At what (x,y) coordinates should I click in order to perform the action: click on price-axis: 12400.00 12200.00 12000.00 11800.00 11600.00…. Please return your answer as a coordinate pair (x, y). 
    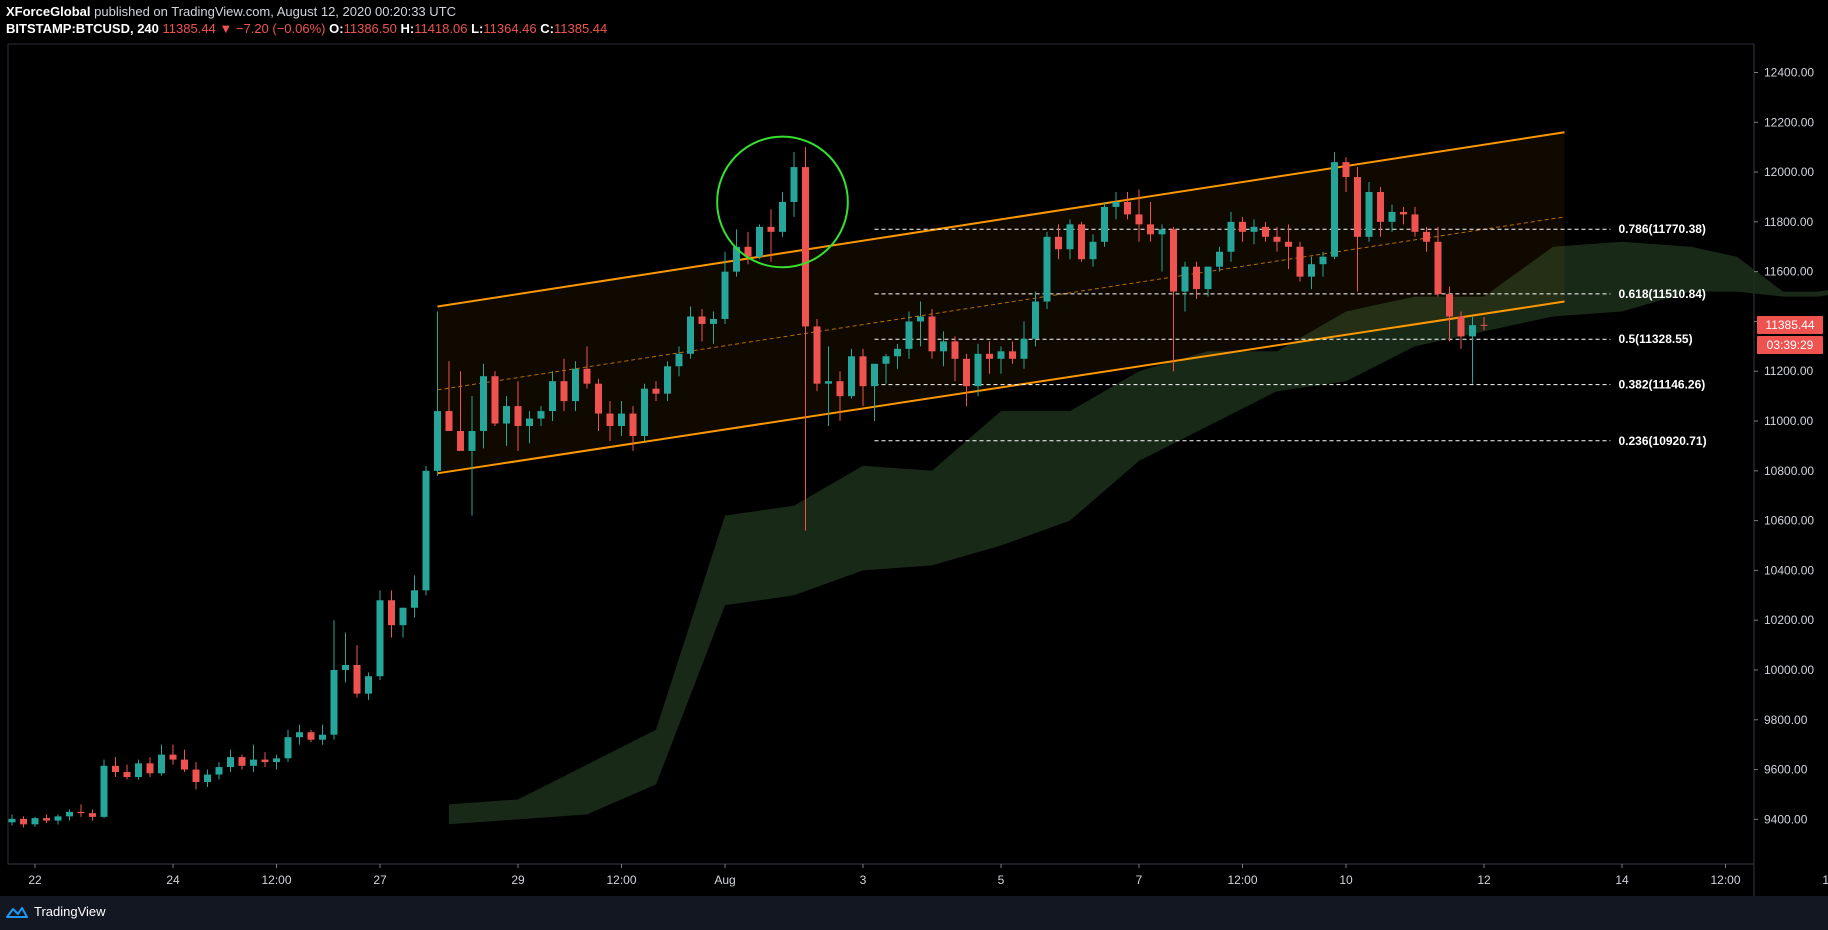
    Looking at the image, I should click on (1784, 446).